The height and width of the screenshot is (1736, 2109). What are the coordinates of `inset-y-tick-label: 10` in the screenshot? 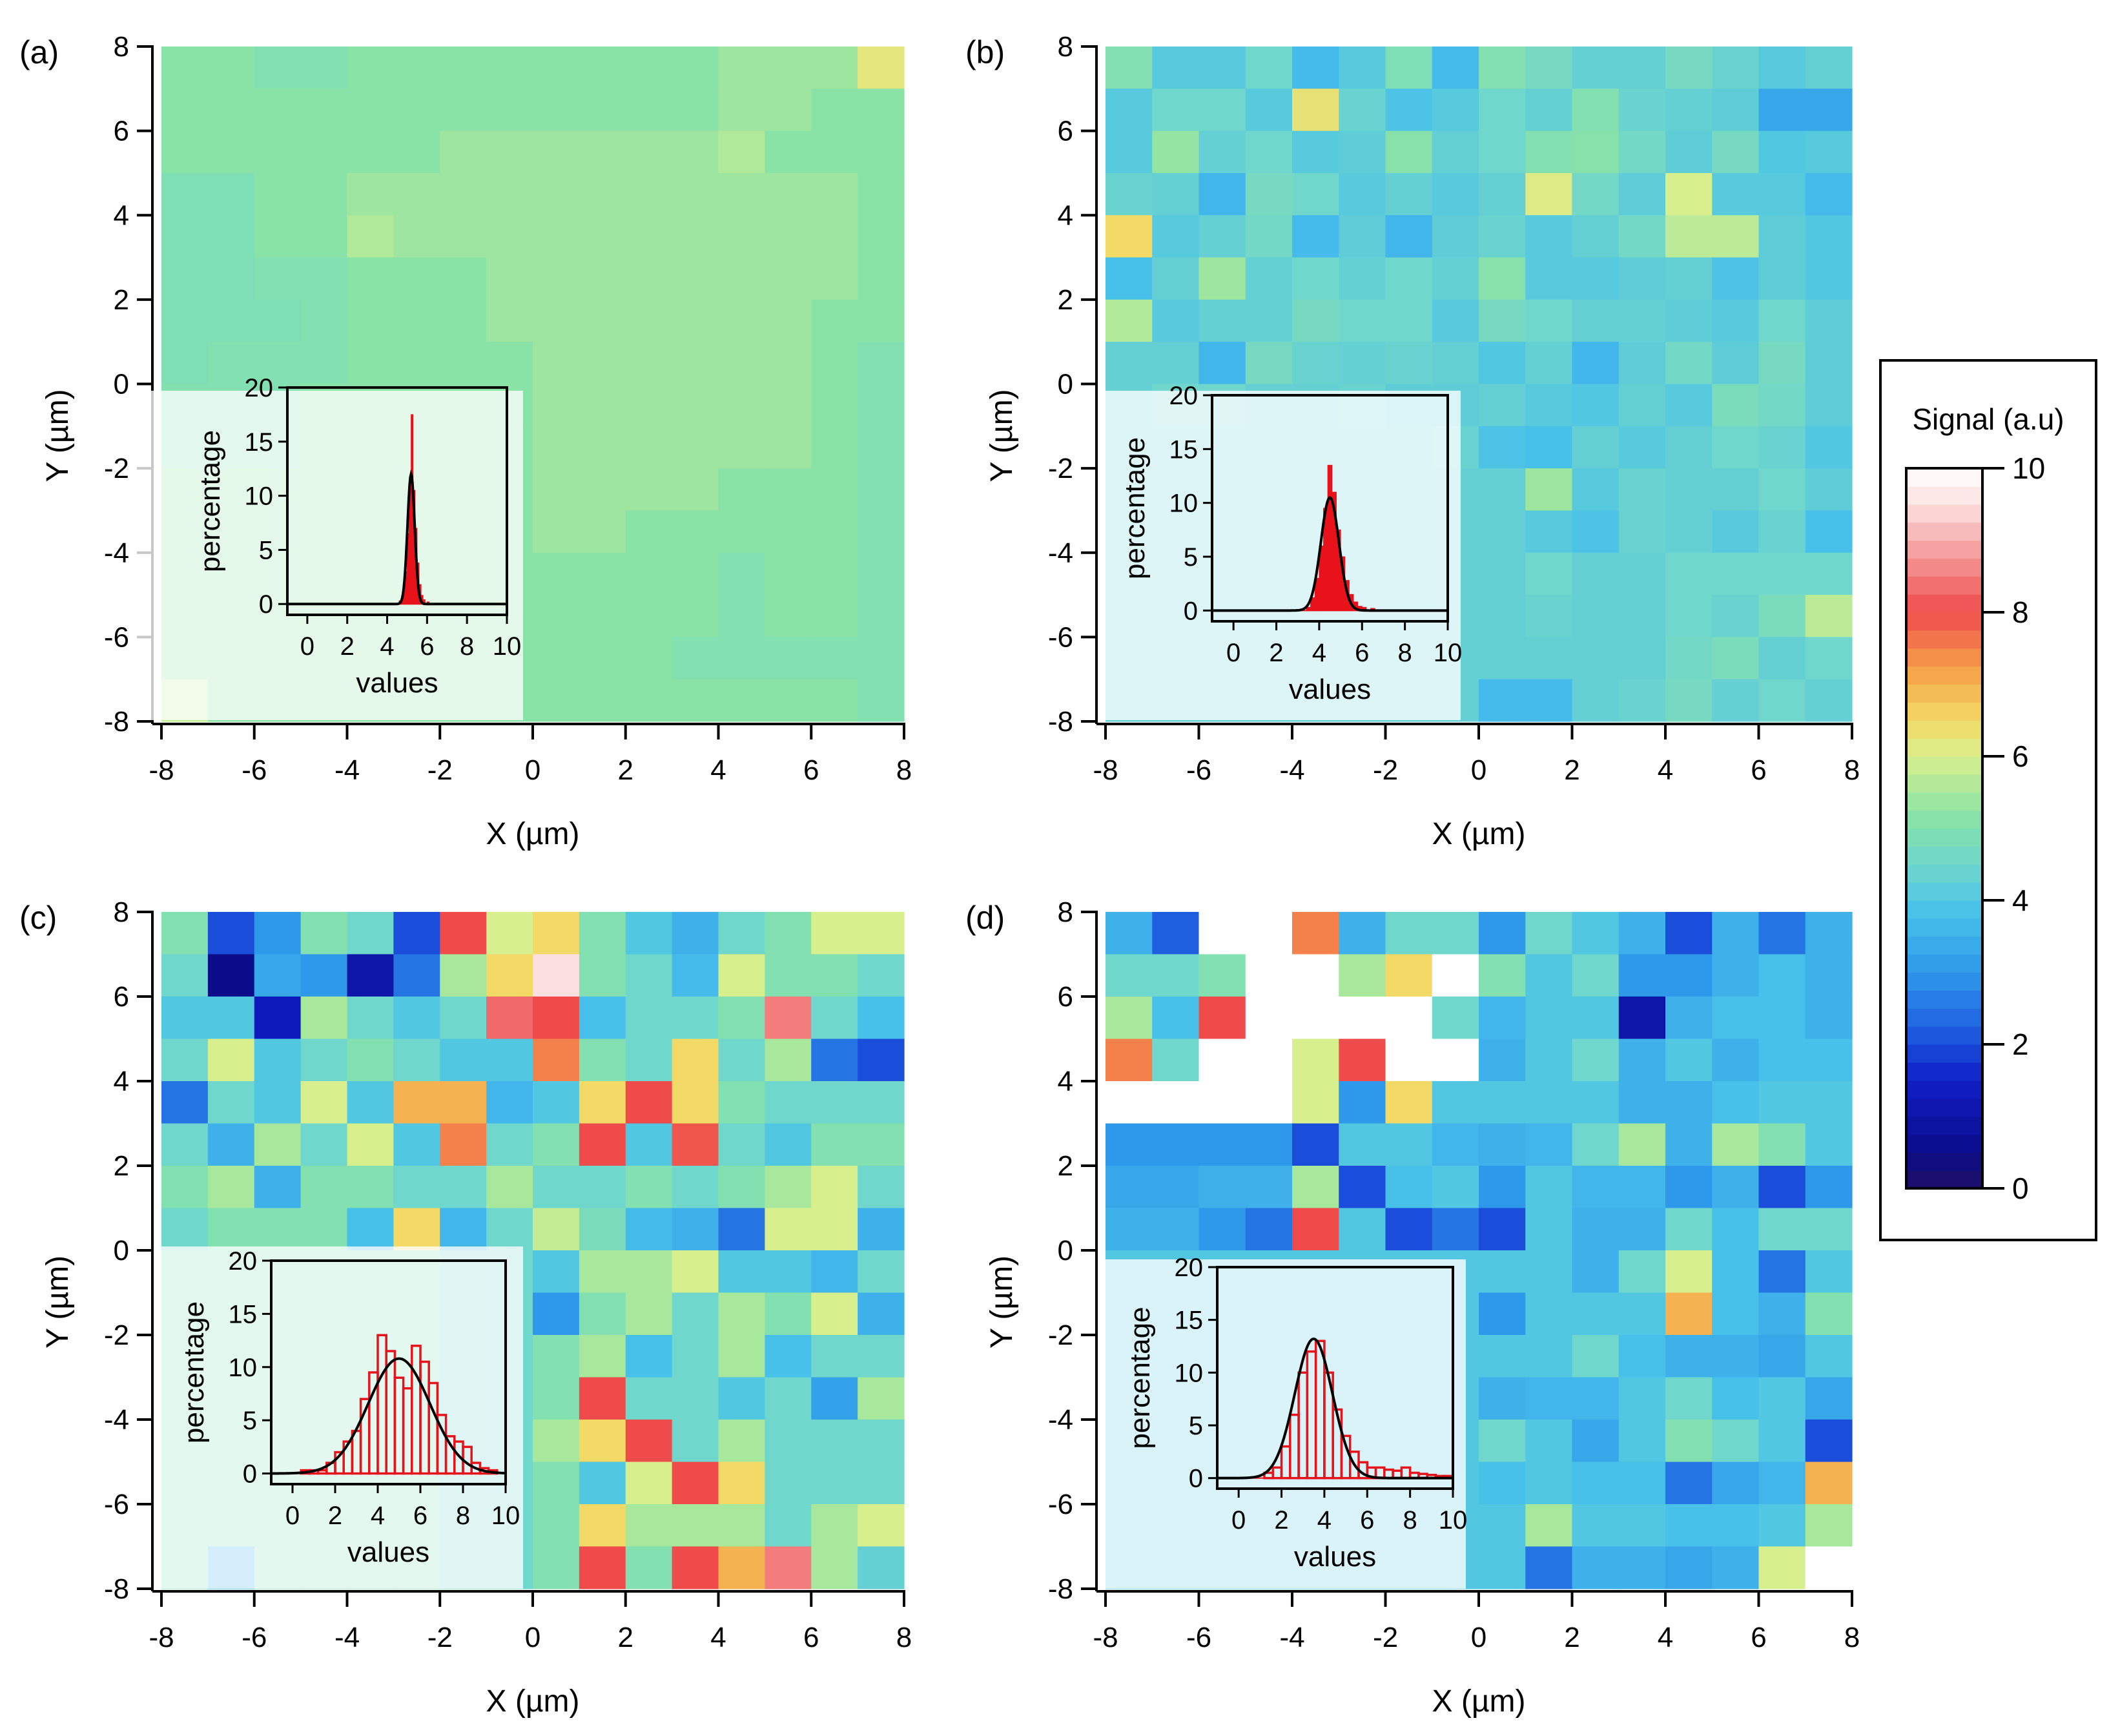 It's located at (259, 496).